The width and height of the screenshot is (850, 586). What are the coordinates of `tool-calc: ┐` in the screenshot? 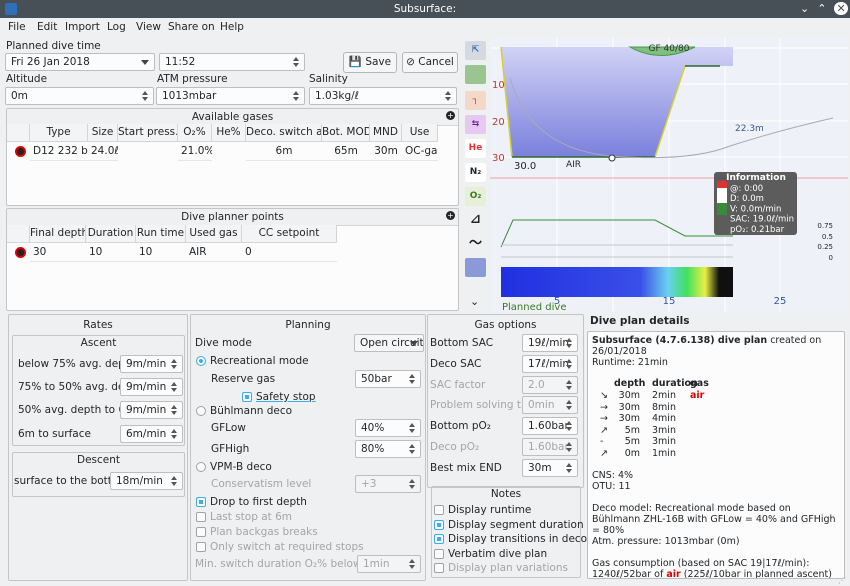 It's located at (475, 100).